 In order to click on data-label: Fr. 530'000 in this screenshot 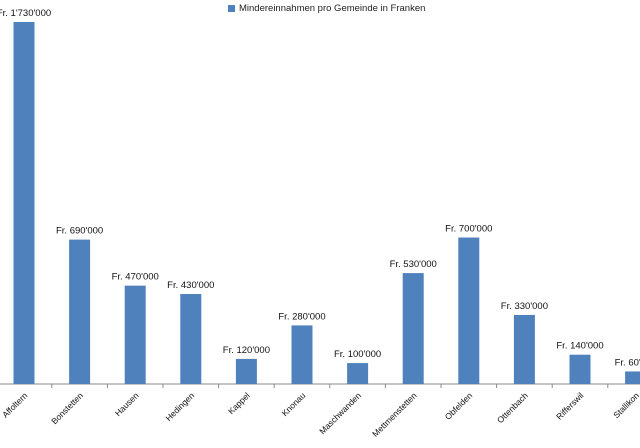, I will do `click(413, 264)`.